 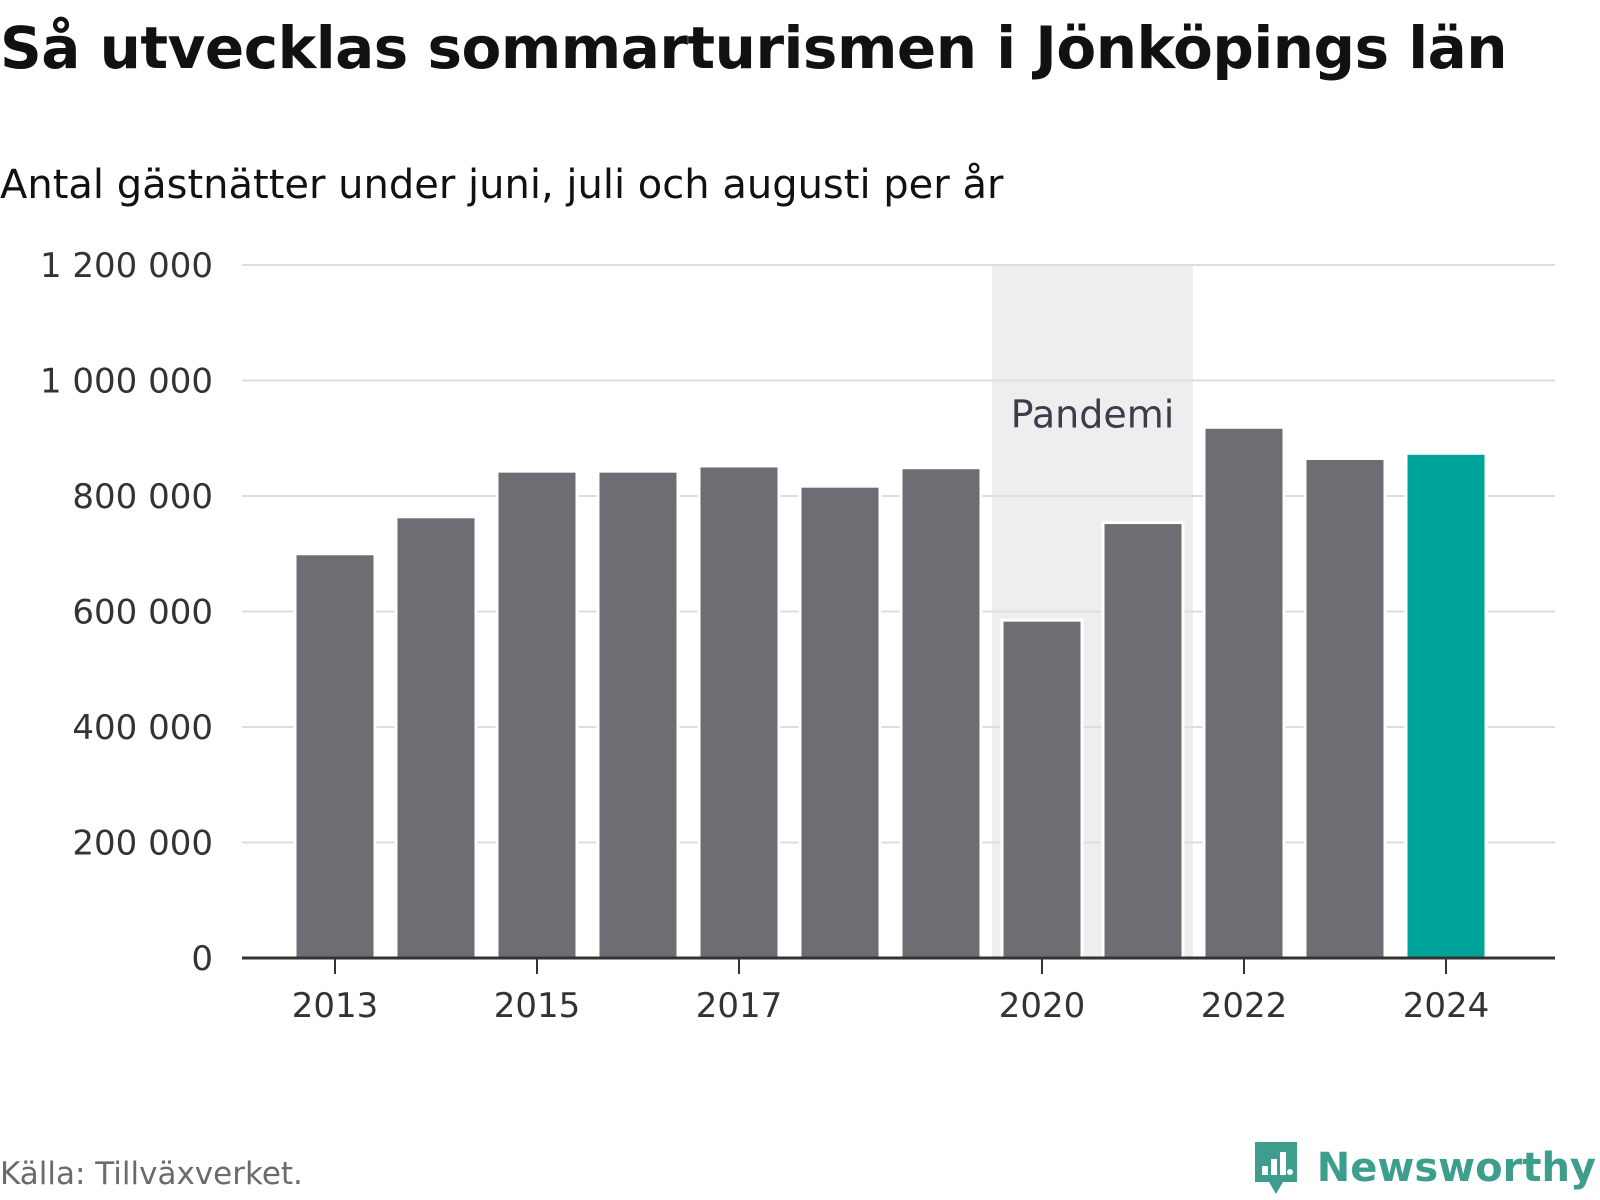 What do you see at coordinates (202, 959) in the screenshot?
I see `y-tick-label: 0` at bounding box center [202, 959].